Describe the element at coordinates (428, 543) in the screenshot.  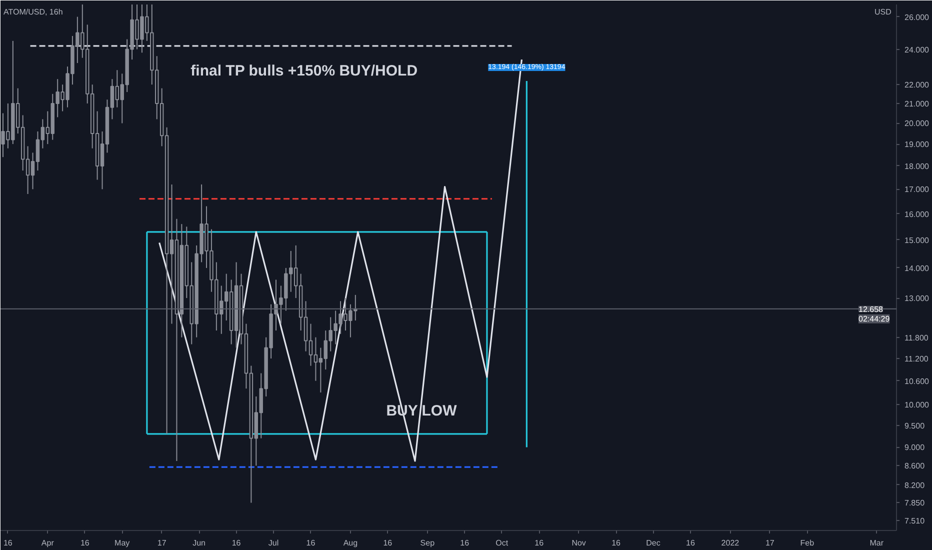
I see `x-tick-label: Sep` at that location.